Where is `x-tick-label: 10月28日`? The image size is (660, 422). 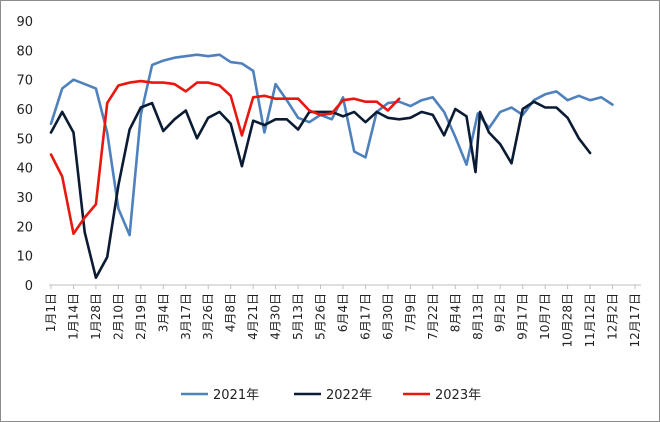 x-tick-label: 10月28日 is located at coordinates (568, 320).